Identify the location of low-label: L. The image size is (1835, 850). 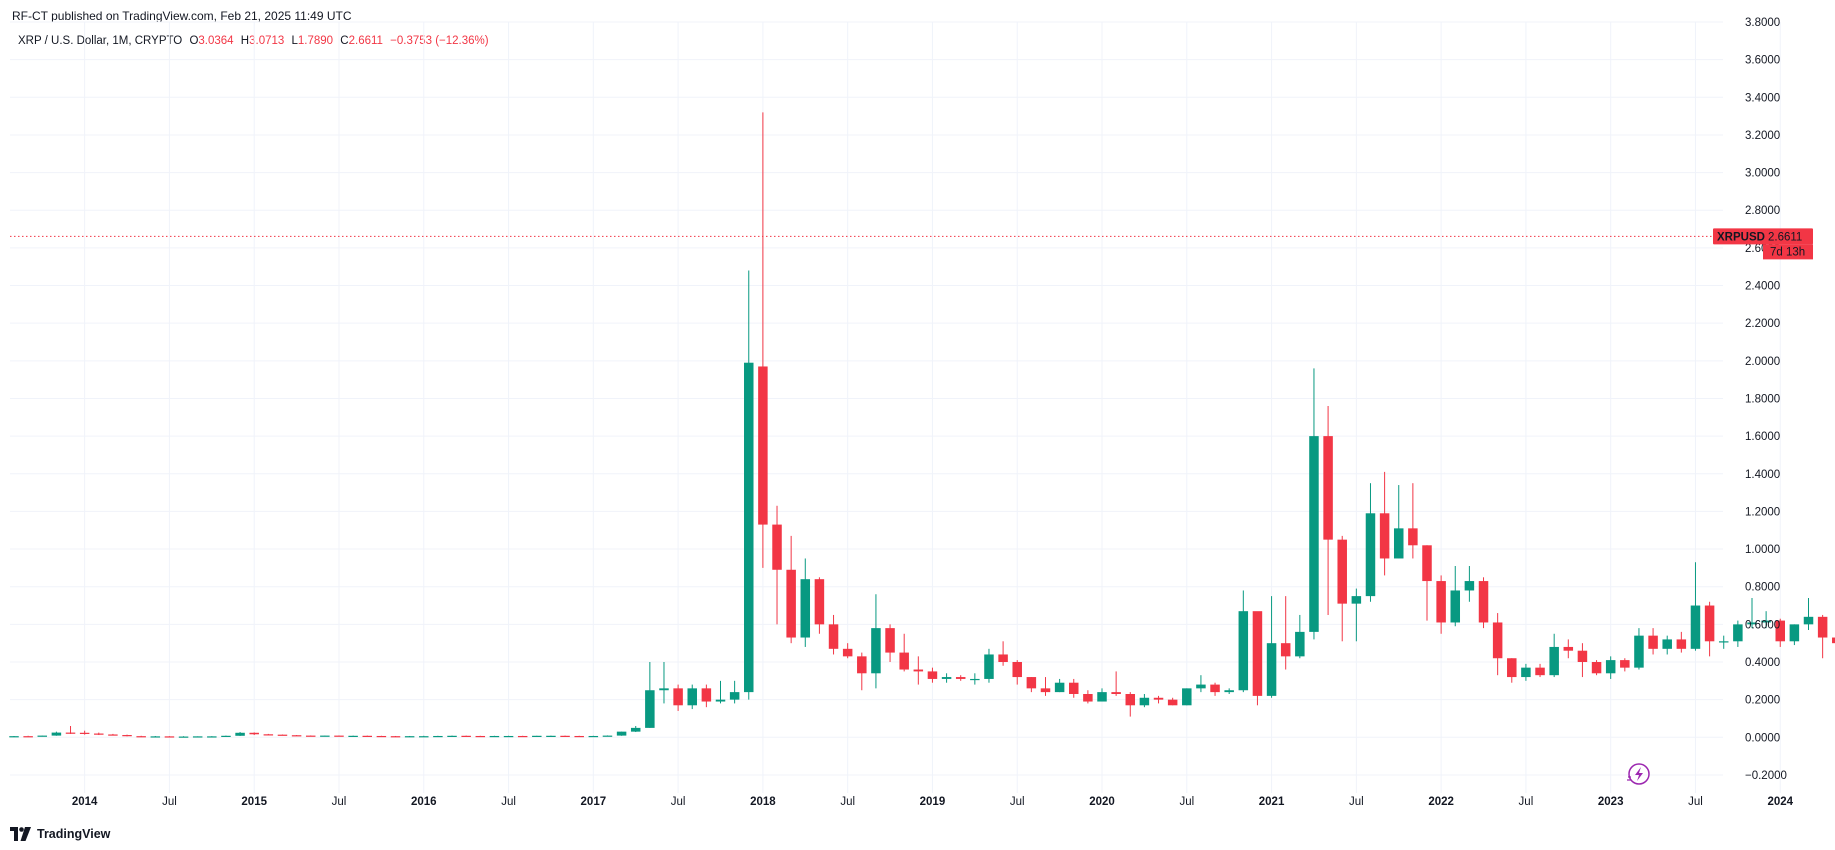
(294, 41).